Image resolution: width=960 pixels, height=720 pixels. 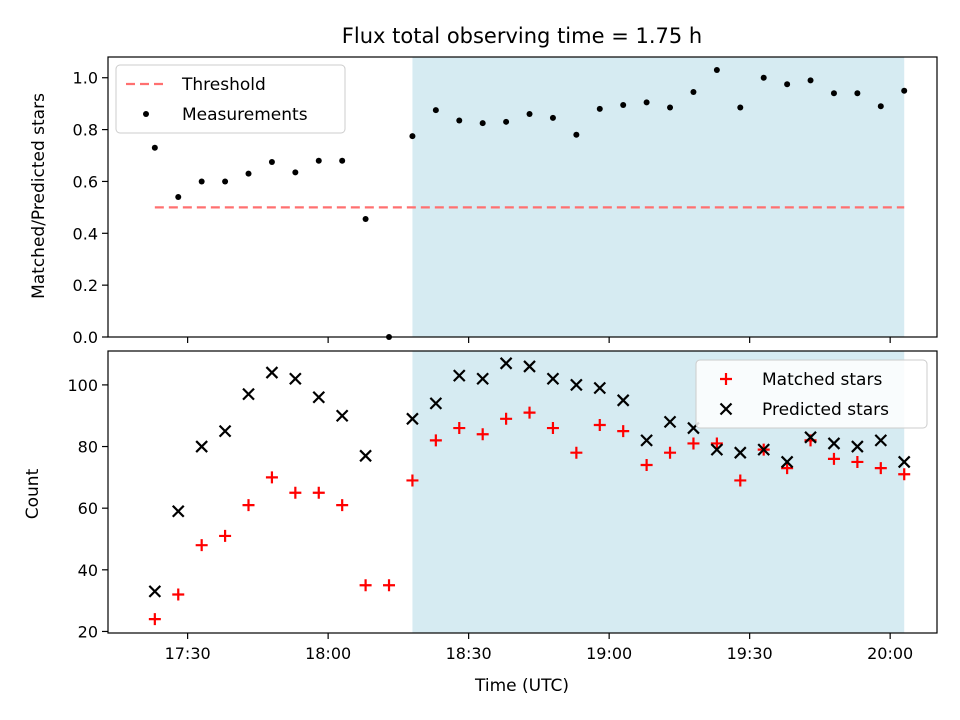 I want to click on top-y-tick-label: 0.2, so click(x=85, y=285).